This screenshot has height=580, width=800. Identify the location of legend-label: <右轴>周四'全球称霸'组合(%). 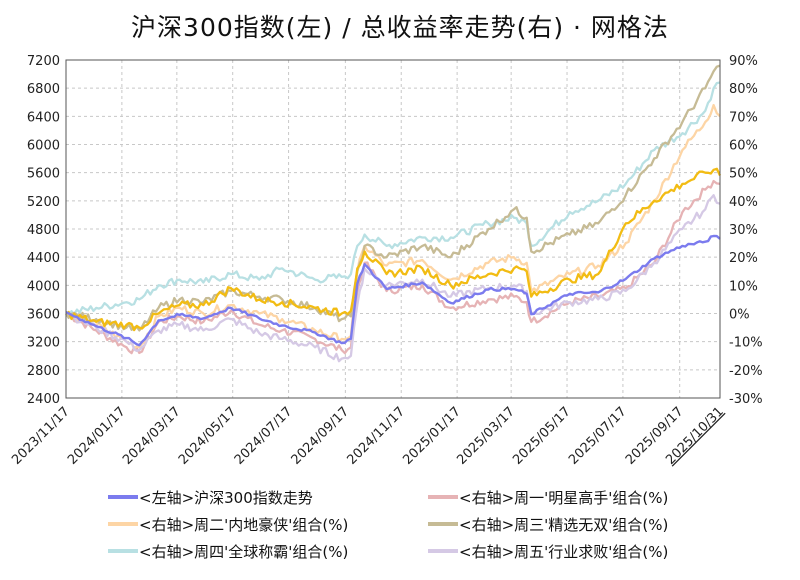
(243, 552).